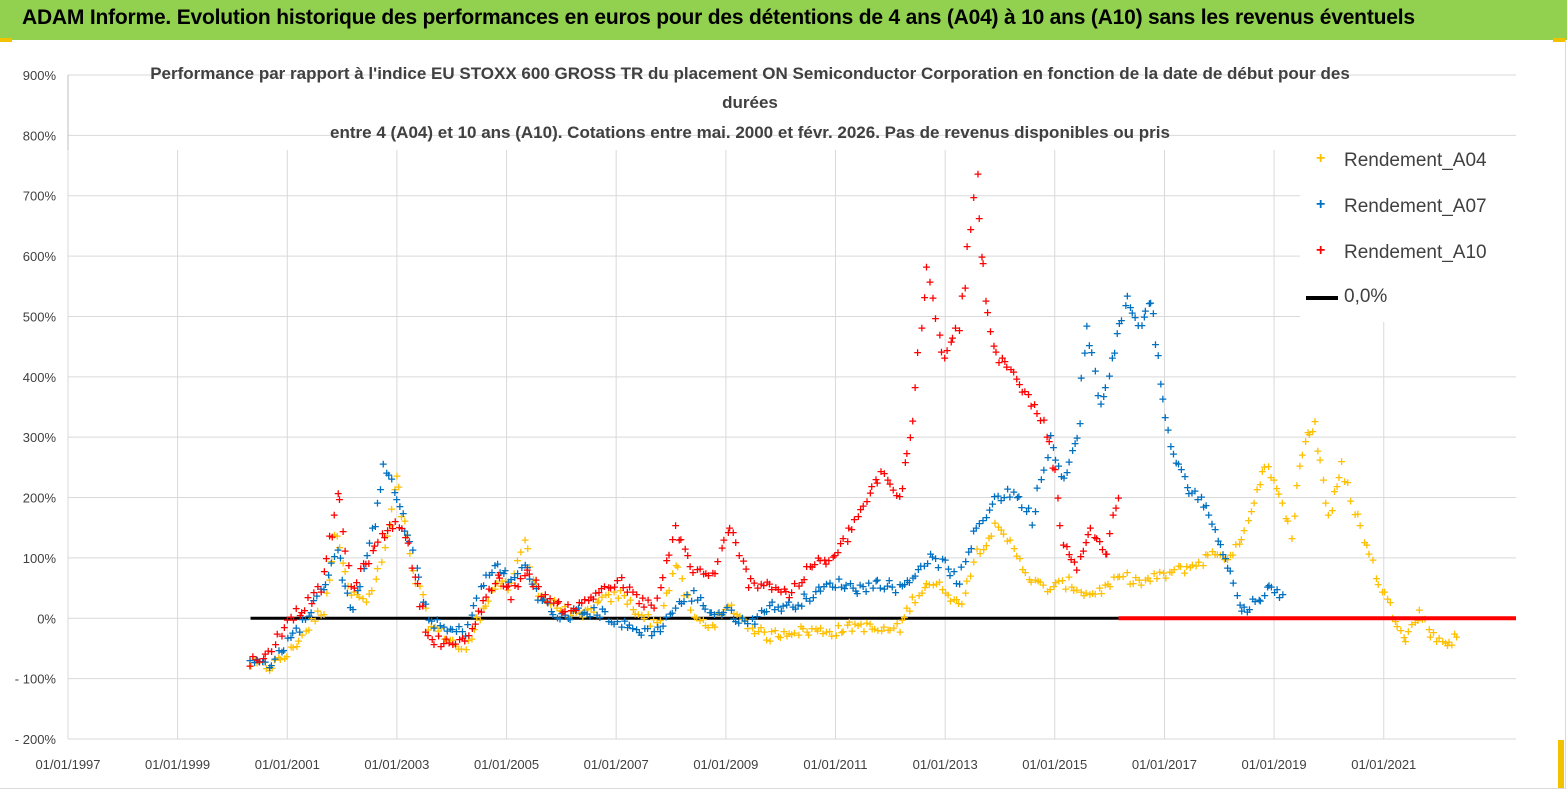 The image size is (1567, 790). I want to click on legend-item-a07: + Rendement_A07, so click(1410, 207).